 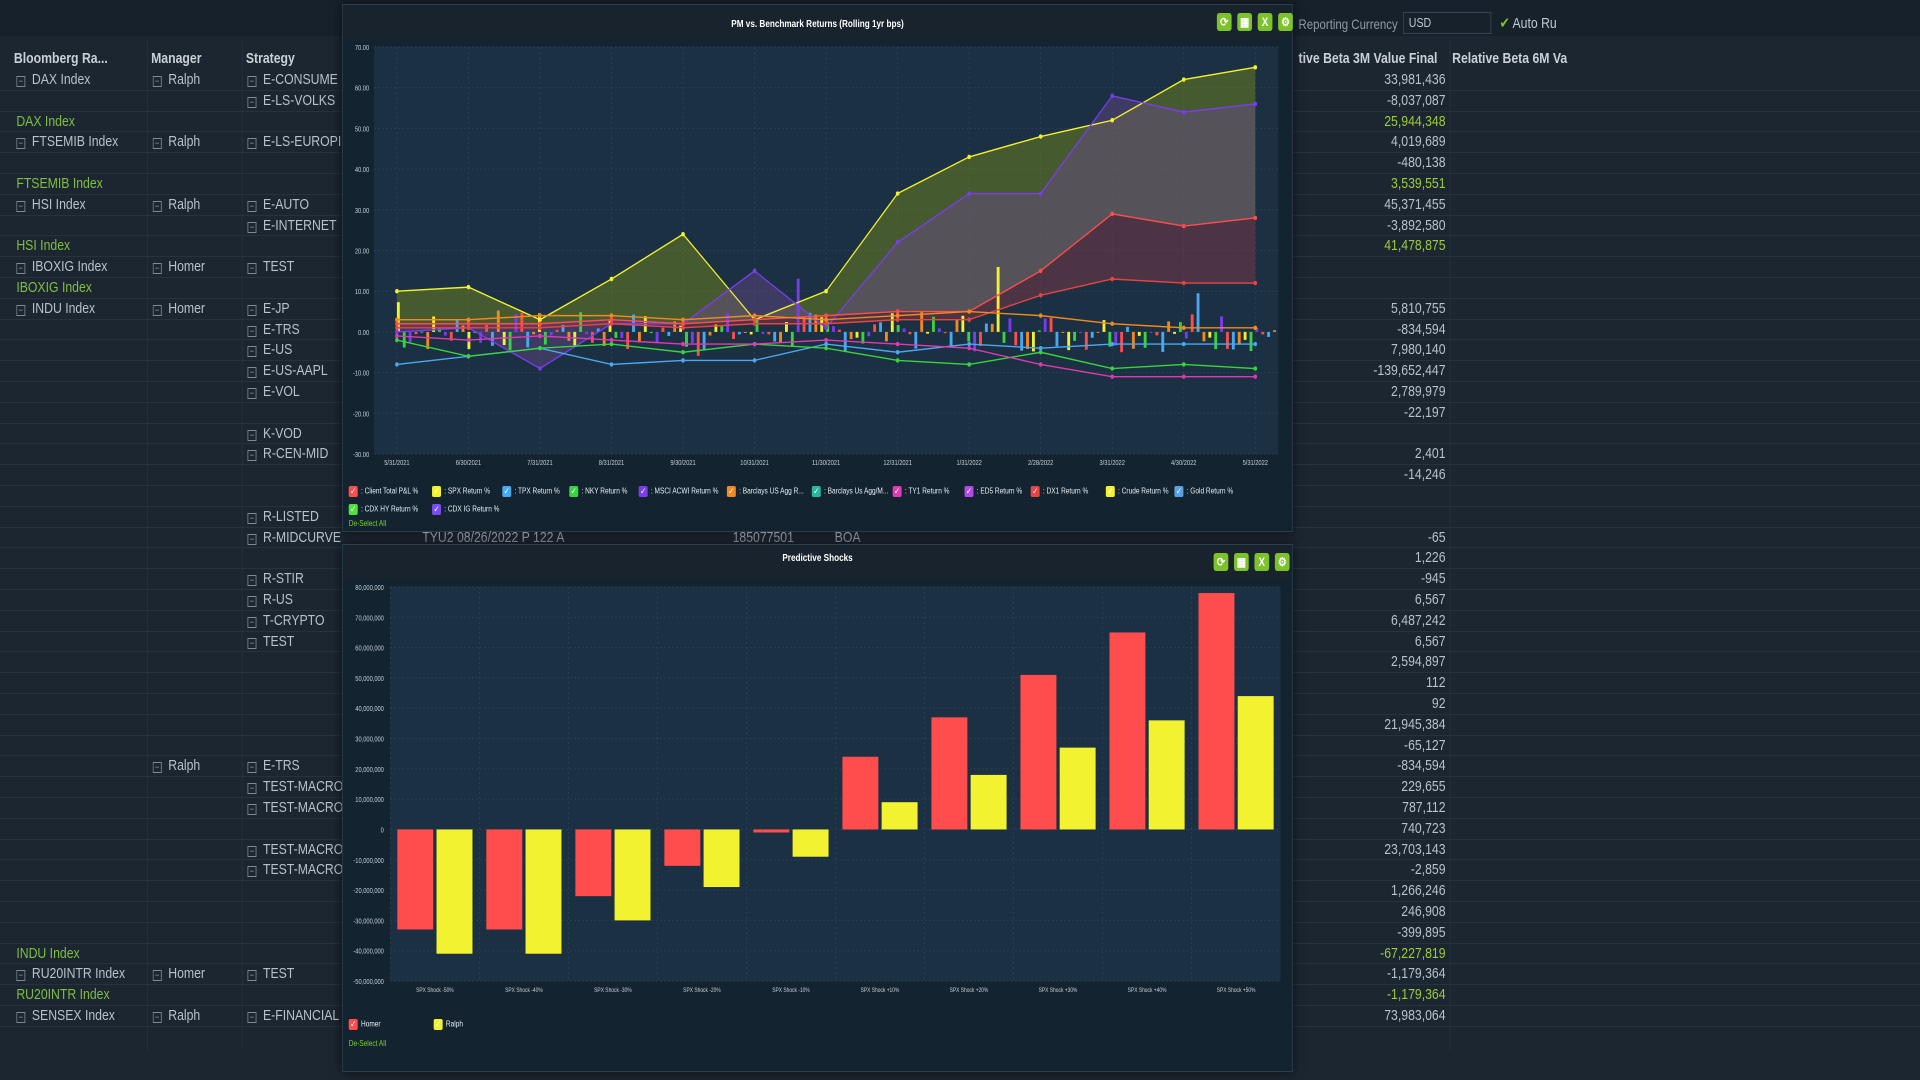 What do you see at coordinates (1245, 22) in the screenshot?
I see `table-icon: ▦` at bounding box center [1245, 22].